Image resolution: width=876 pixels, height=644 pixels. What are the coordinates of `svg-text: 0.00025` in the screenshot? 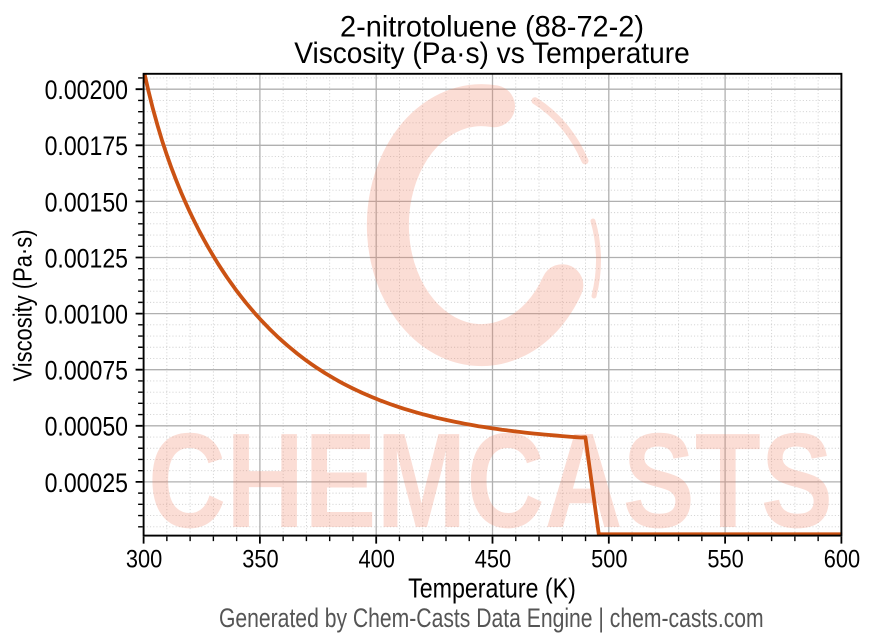 It's located at (86, 483).